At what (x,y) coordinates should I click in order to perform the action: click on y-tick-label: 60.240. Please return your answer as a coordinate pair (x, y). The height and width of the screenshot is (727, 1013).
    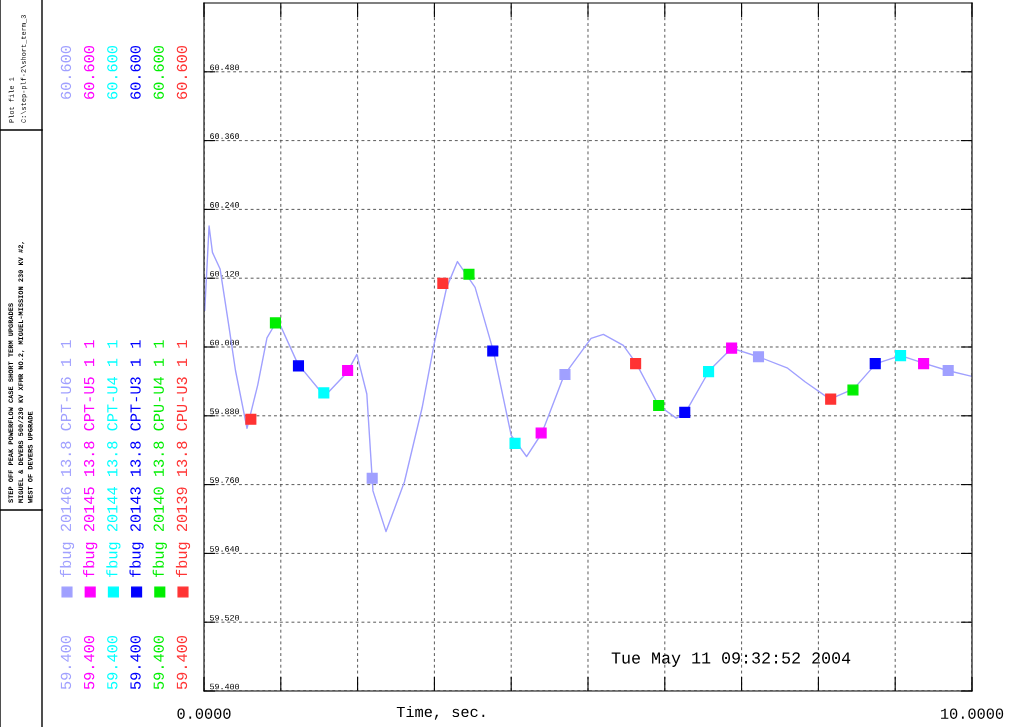
    Looking at the image, I should click on (225, 205).